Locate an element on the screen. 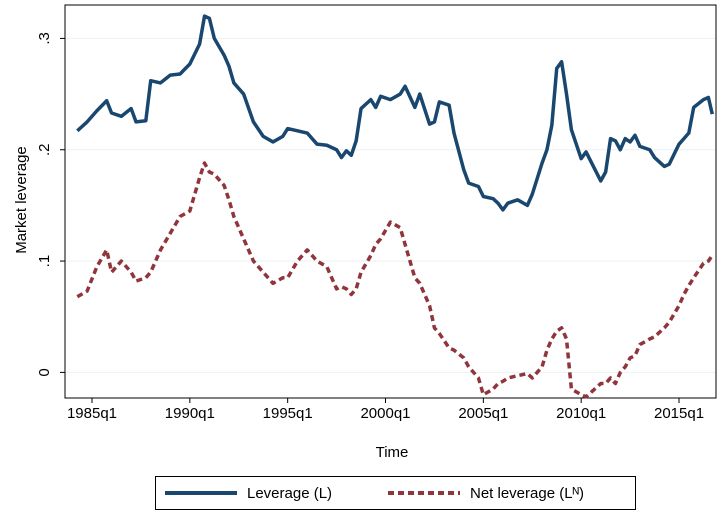 The image size is (717, 512). x-tick-label: 1995q1 is located at coordinates (288, 413).